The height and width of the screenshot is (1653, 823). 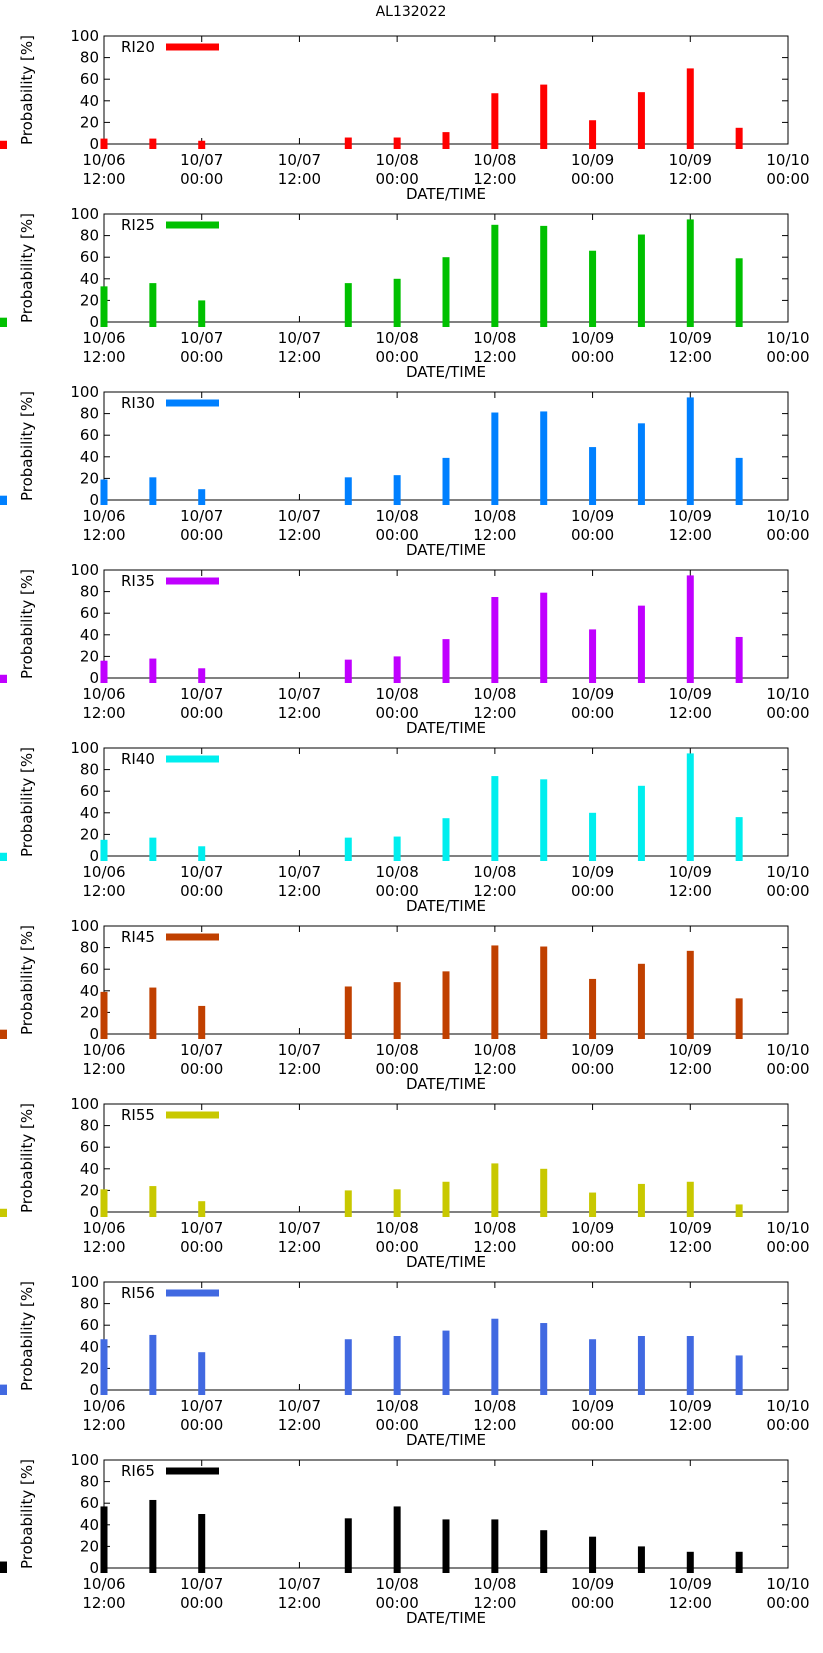 I want to click on plot-frame, so click(x=446, y=90).